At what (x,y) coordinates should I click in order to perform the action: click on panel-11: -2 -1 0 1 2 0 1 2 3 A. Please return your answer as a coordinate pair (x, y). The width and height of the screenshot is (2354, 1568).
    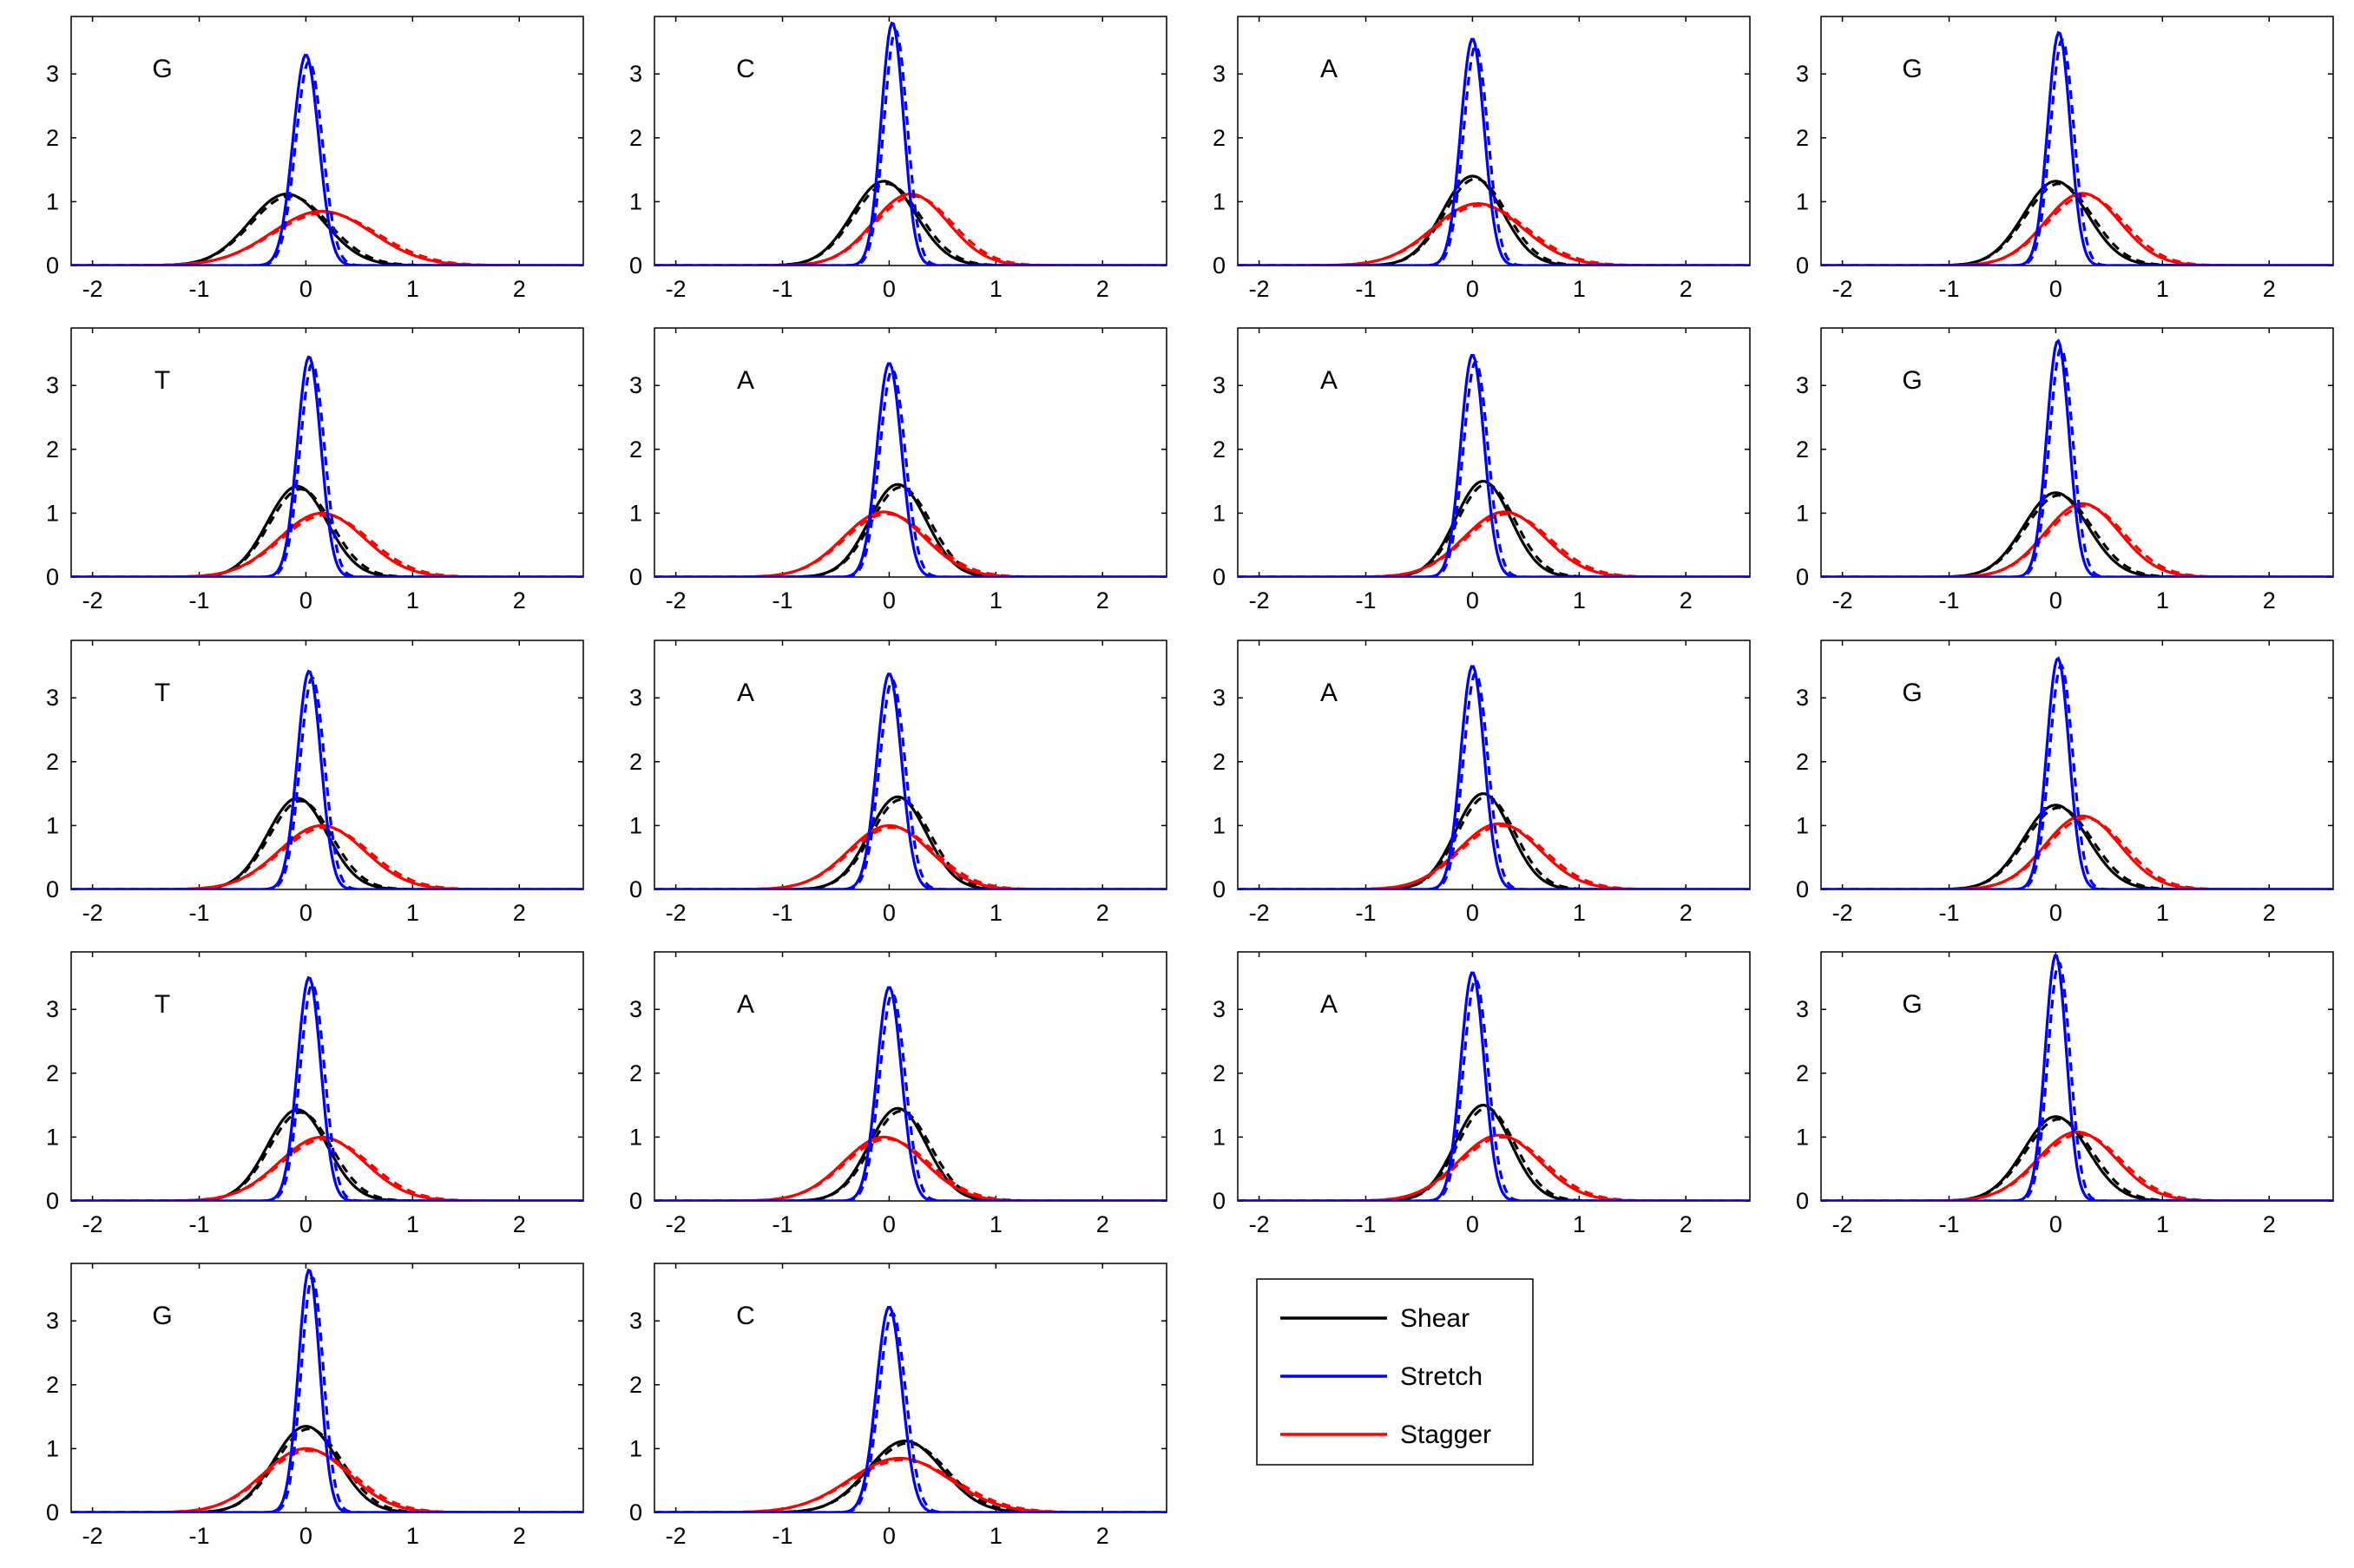
    Looking at the image, I should click on (1482, 783).